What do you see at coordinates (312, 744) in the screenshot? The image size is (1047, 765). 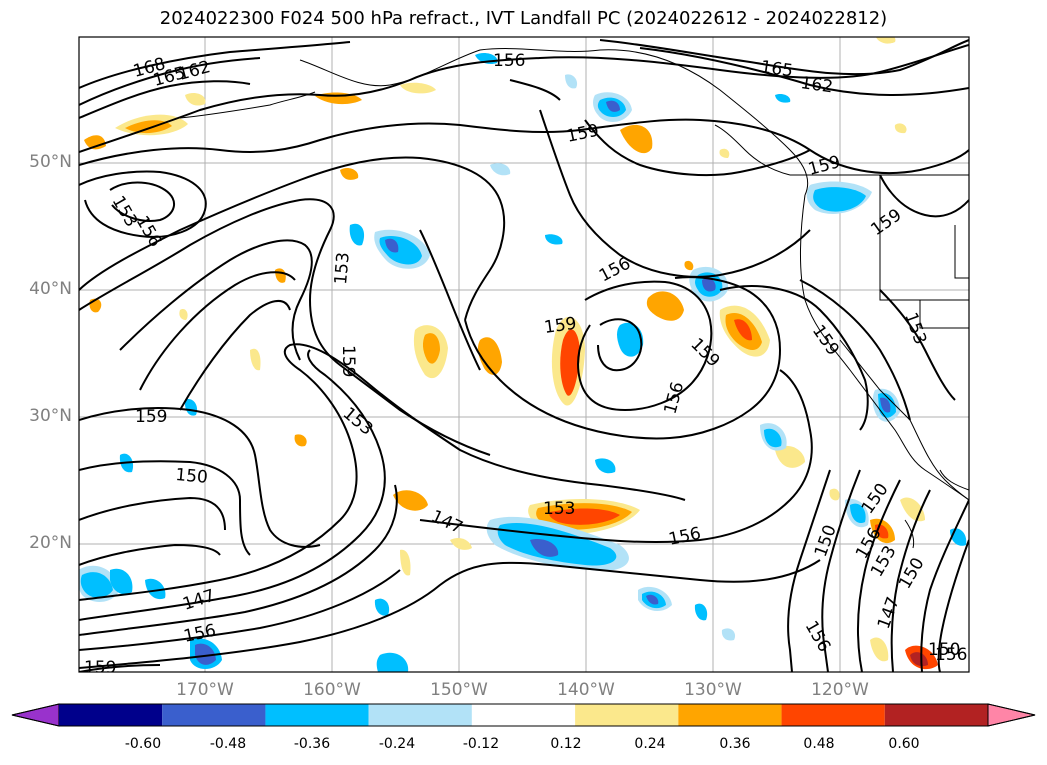 I see `colorbar-tick-label: -0.36` at bounding box center [312, 744].